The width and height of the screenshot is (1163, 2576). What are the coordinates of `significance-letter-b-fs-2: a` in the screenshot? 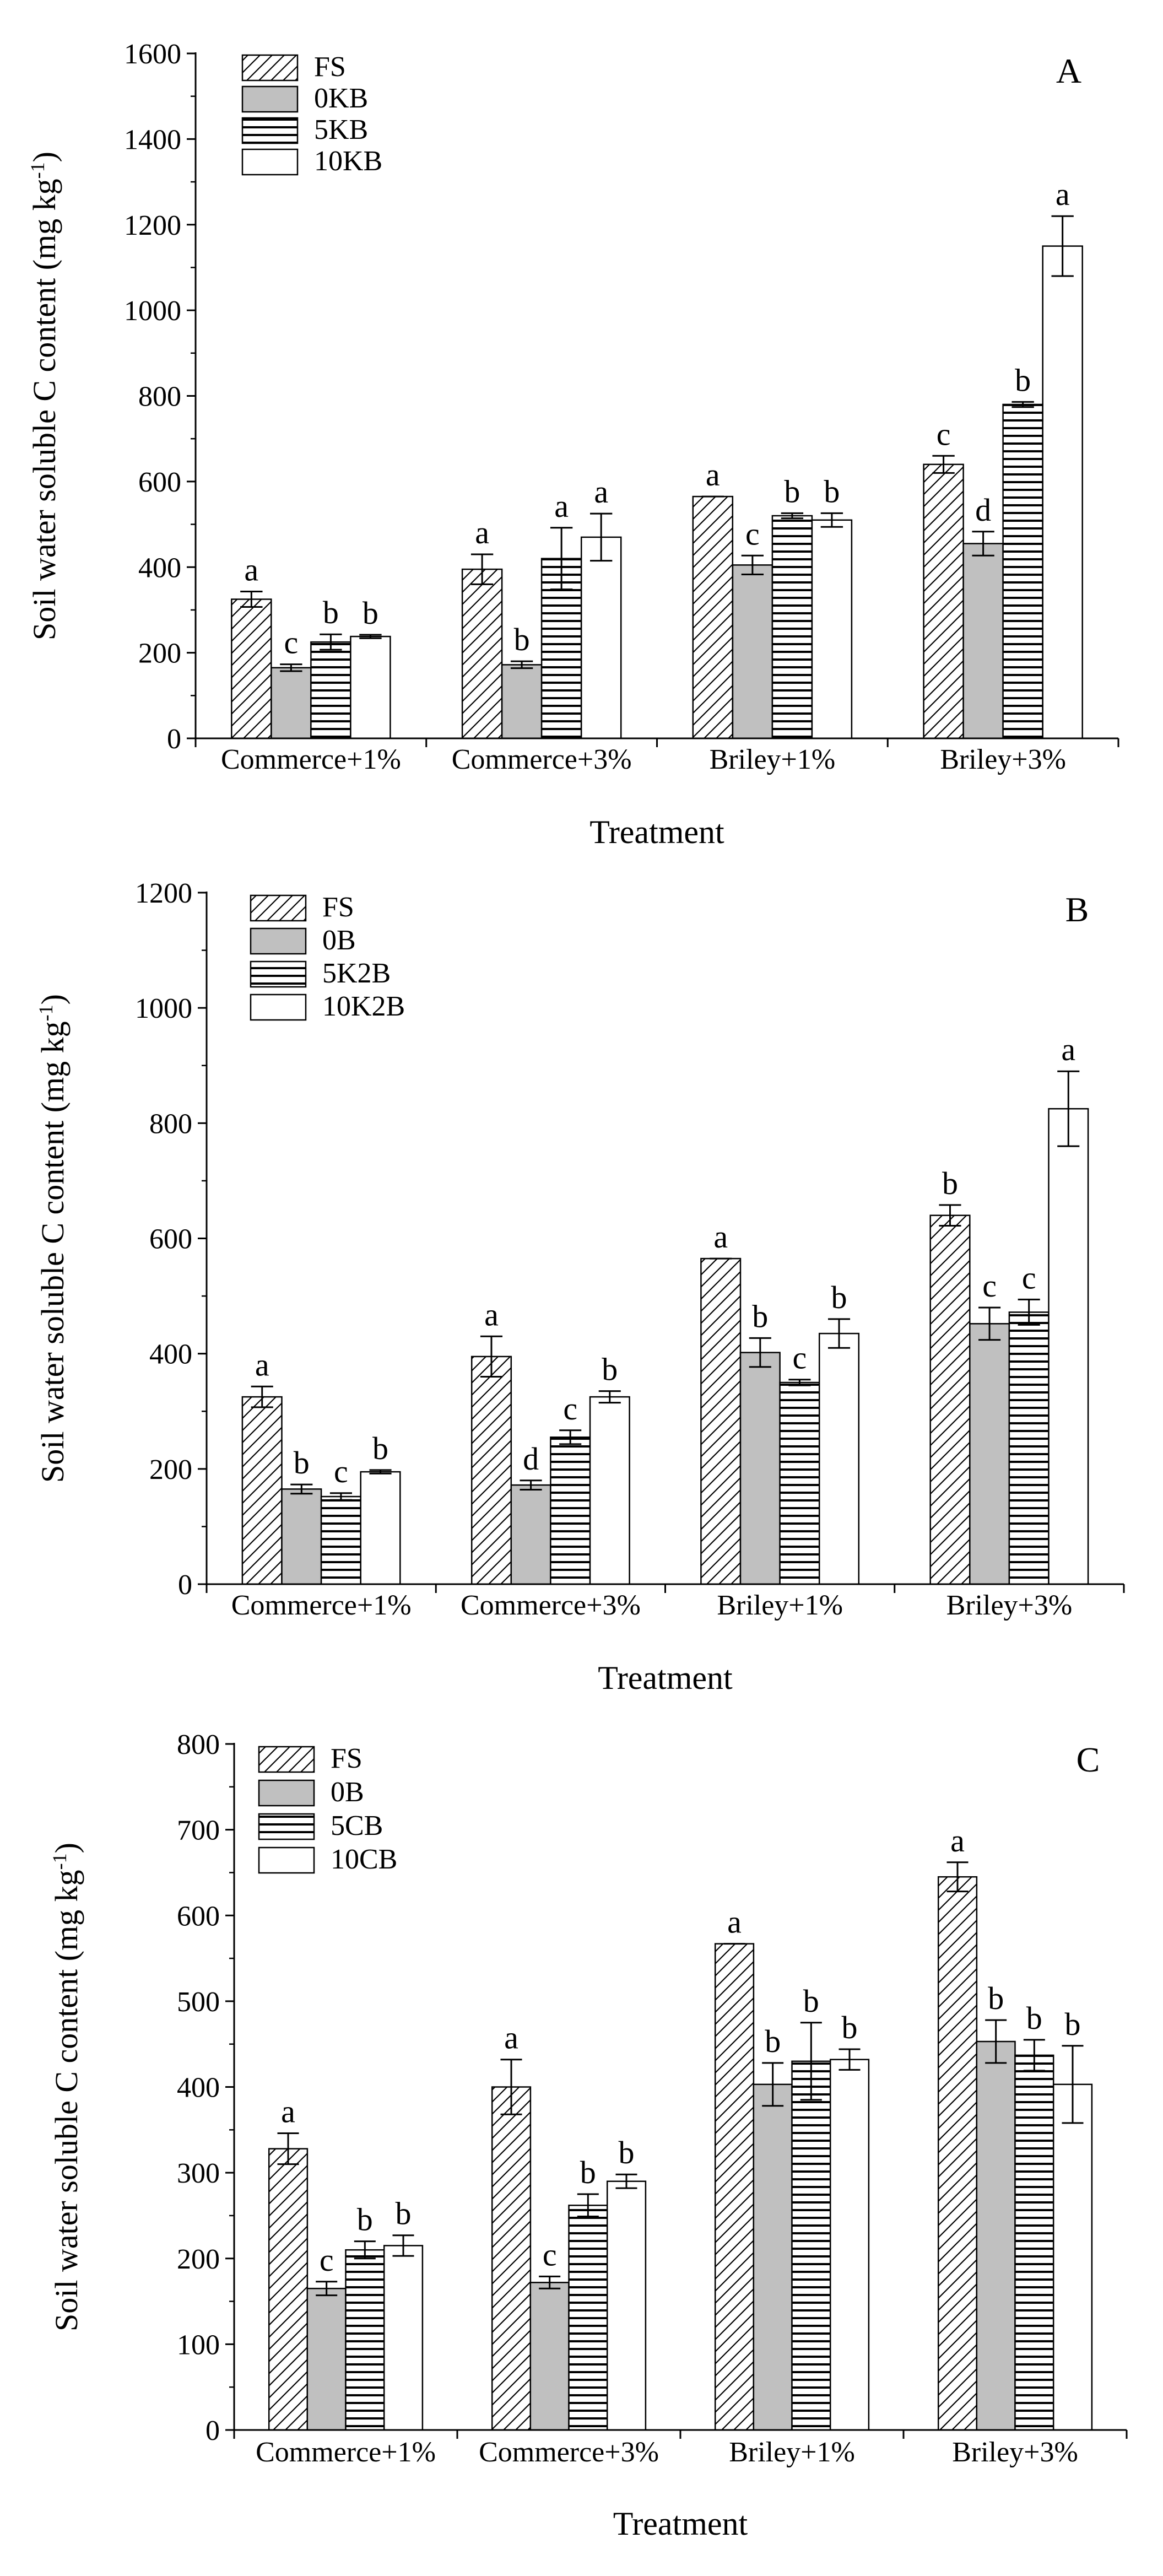 It's located at (491, 1314).